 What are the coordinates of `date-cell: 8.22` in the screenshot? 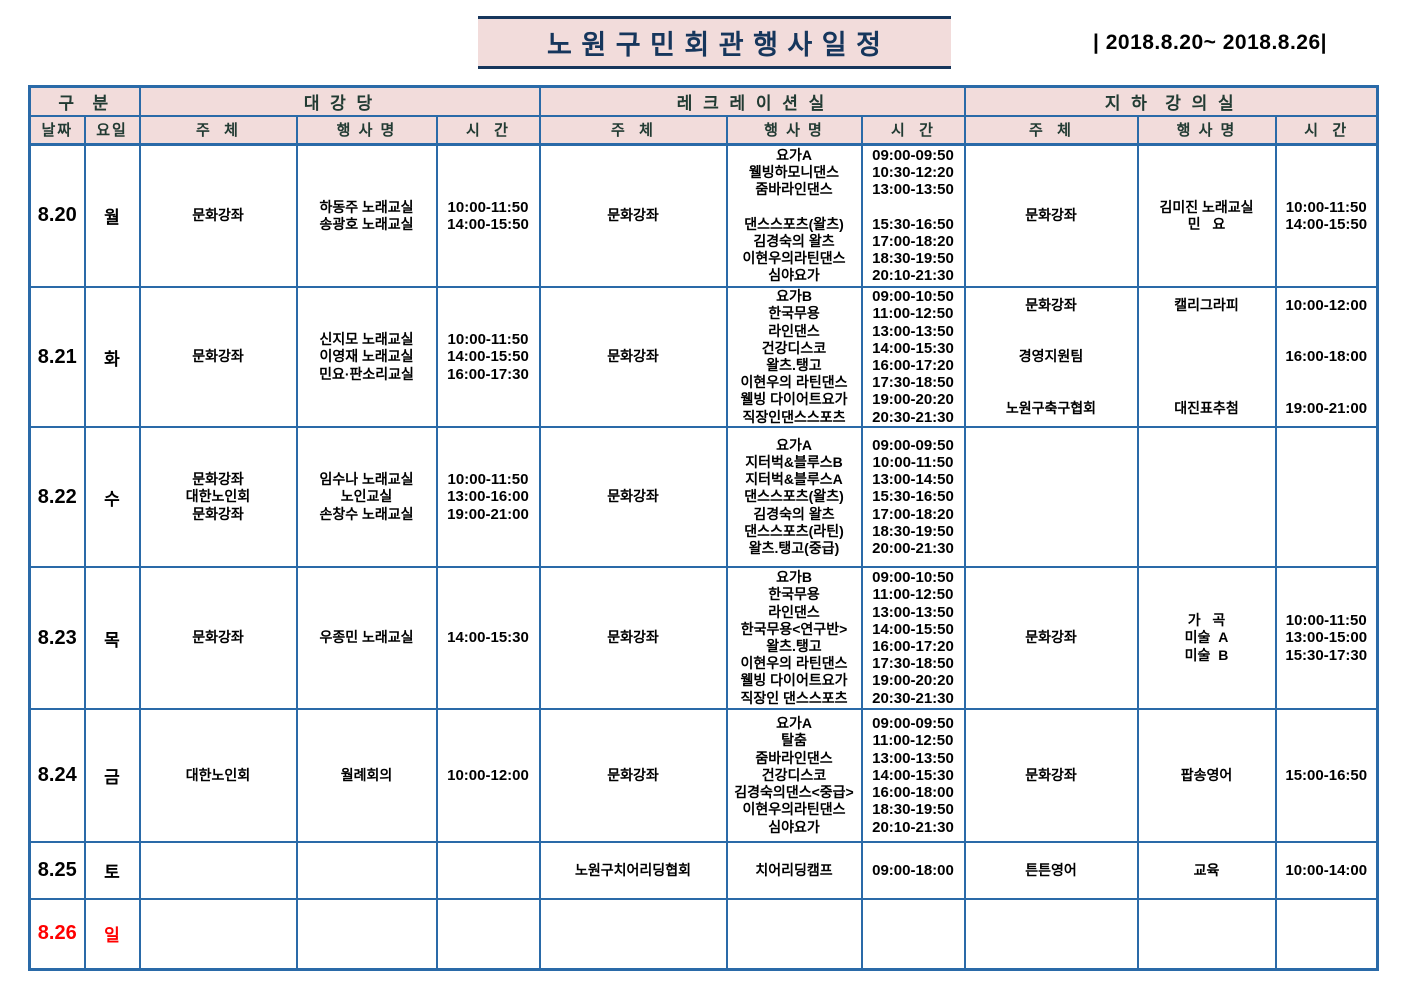 It's located at (57, 497).